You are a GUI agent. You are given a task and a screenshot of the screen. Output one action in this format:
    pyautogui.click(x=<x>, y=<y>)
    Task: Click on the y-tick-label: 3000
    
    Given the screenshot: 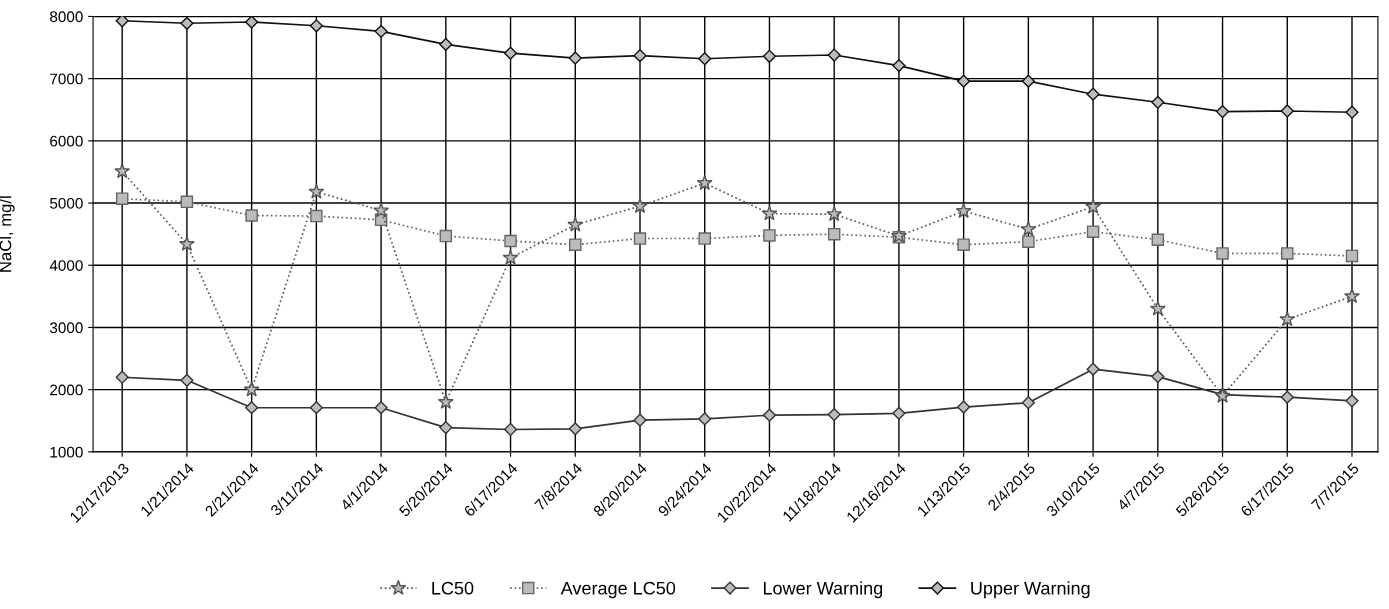 What is the action you would take?
    pyautogui.click(x=66, y=328)
    